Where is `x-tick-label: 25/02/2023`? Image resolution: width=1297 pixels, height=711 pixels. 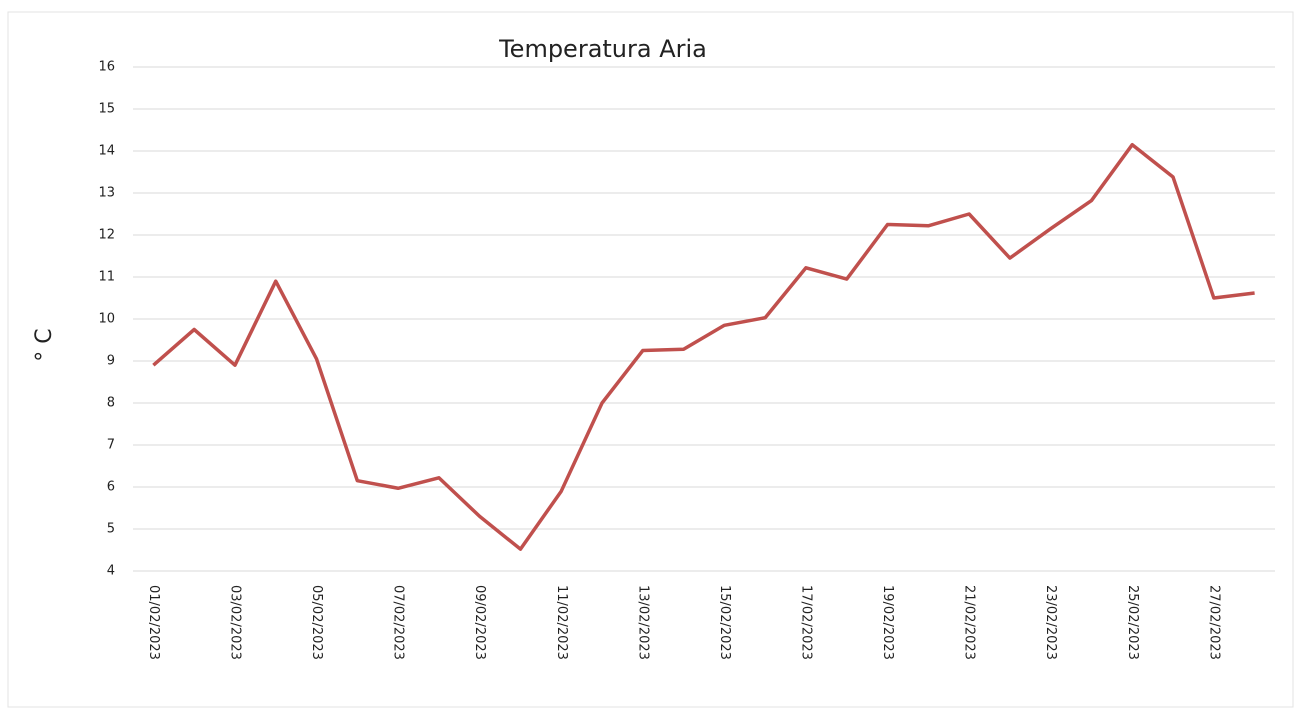 x-tick-label: 25/02/2023 is located at coordinates (1132, 622).